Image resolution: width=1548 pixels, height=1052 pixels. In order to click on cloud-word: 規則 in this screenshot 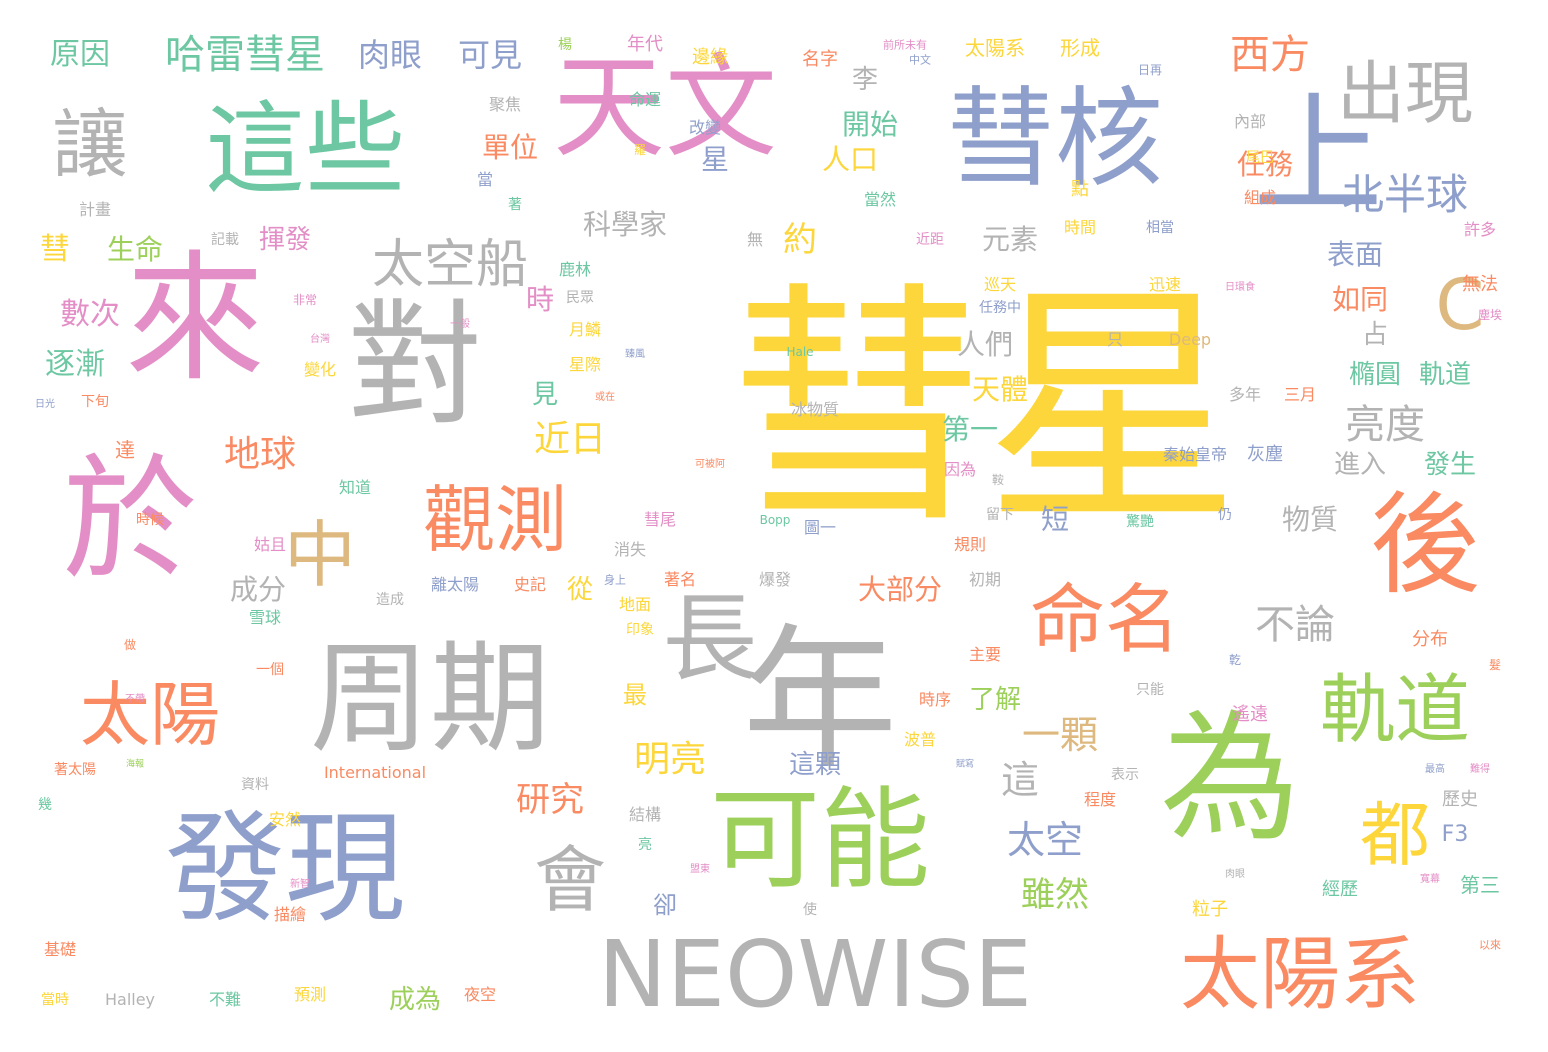, I will do `click(970, 544)`.